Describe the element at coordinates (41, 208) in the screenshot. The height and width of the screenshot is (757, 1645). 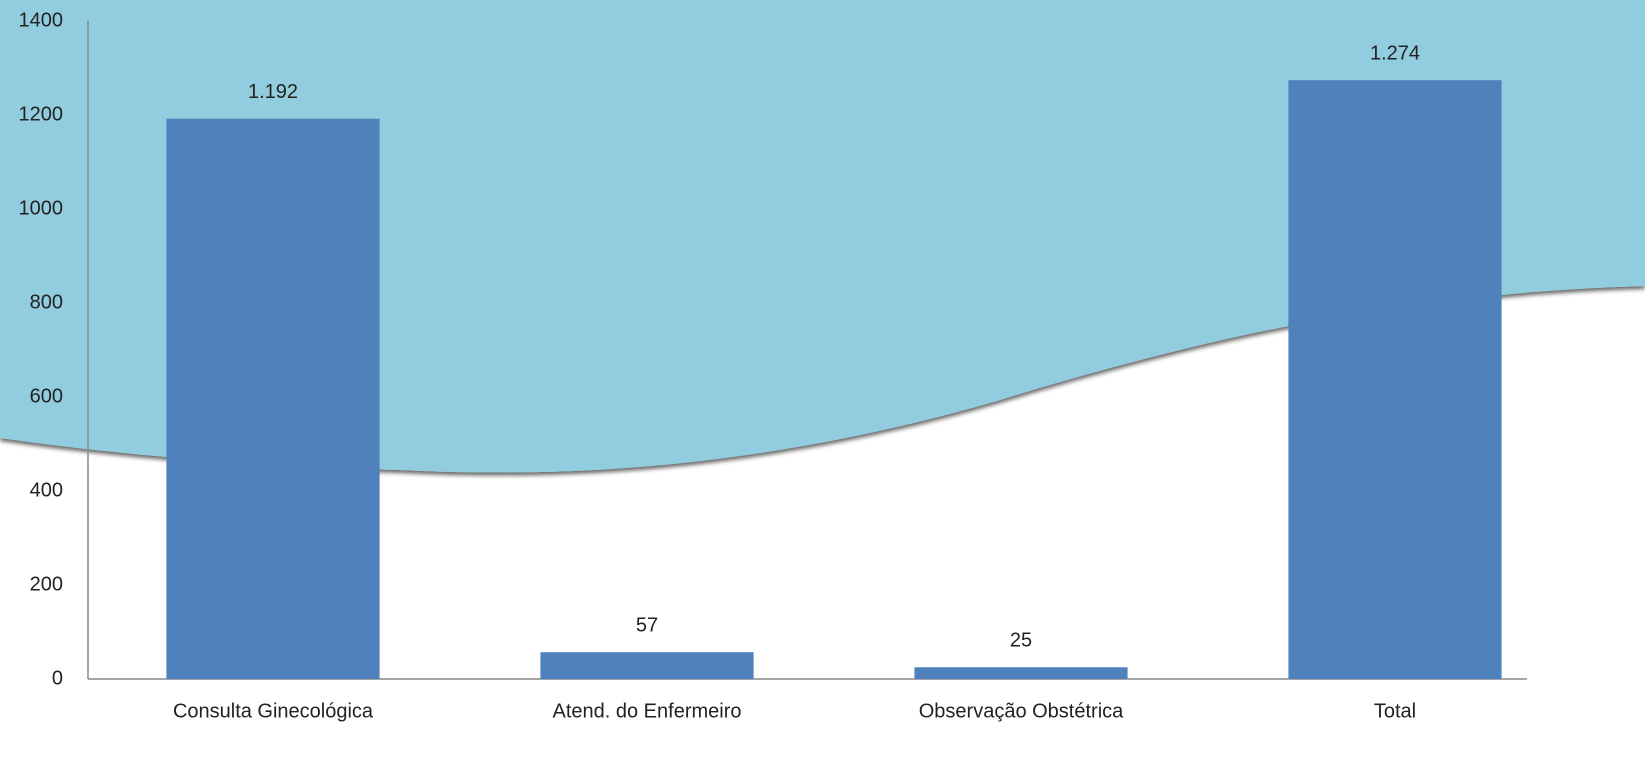
I see `y-tick-label: 1000` at that location.